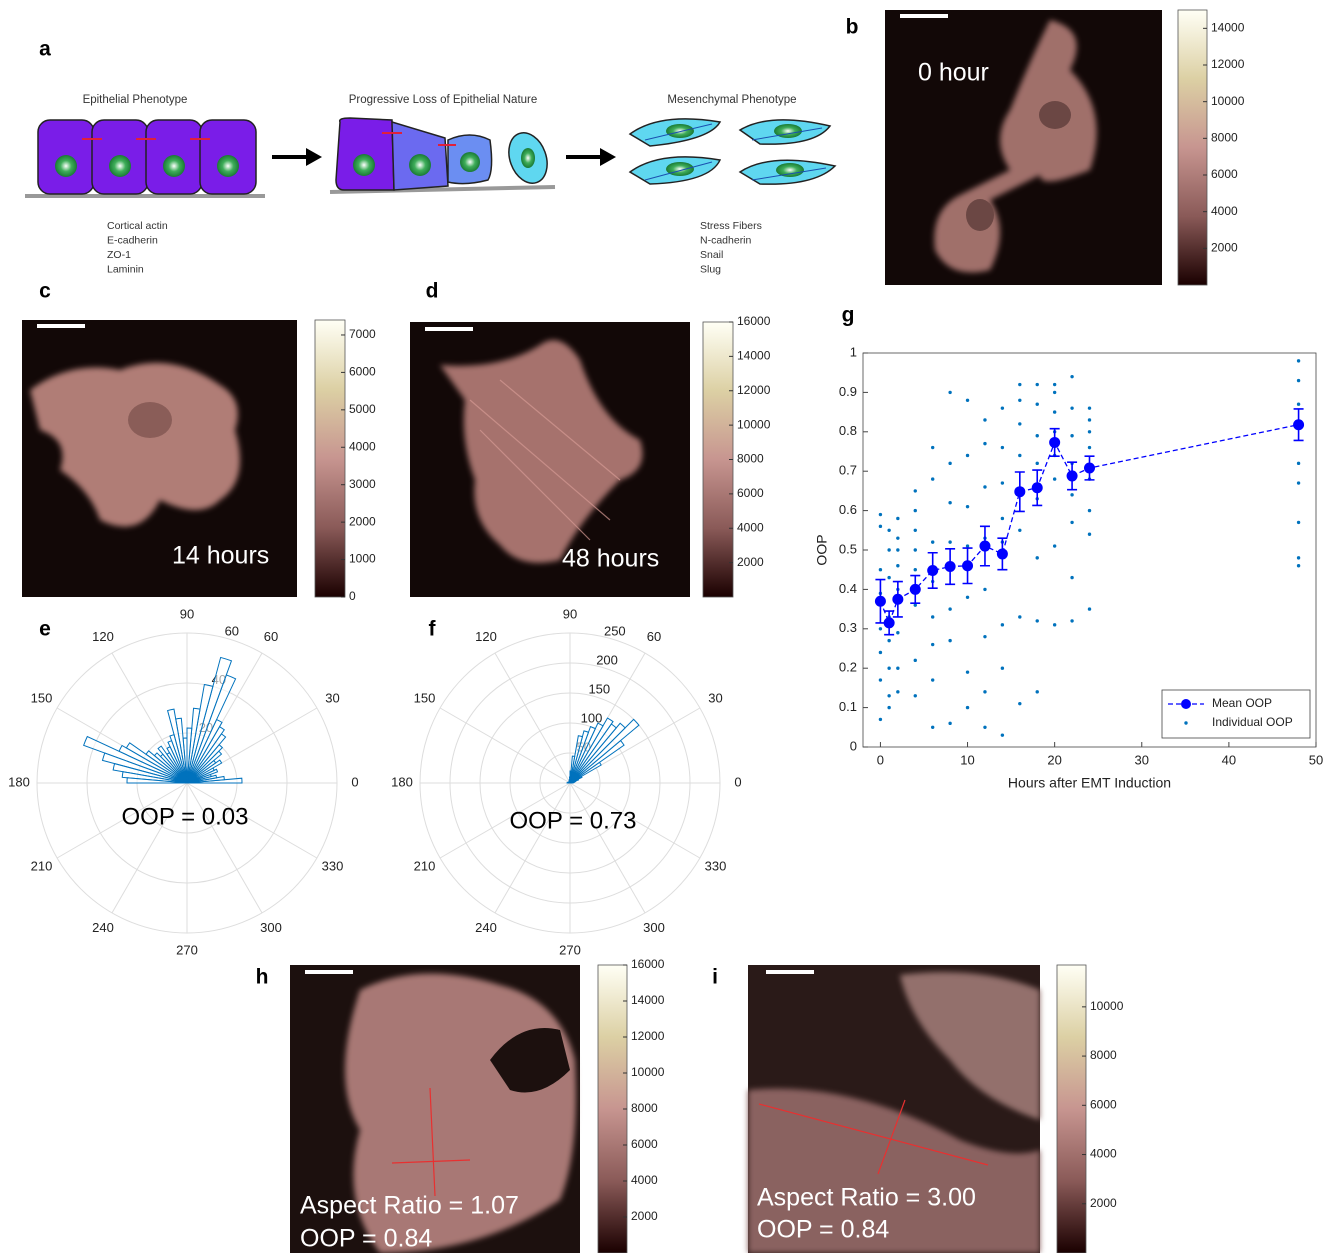 The image size is (1325, 1253). What do you see at coordinates (967, 759) in the screenshot?
I see `x-tick-label: 10` at bounding box center [967, 759].